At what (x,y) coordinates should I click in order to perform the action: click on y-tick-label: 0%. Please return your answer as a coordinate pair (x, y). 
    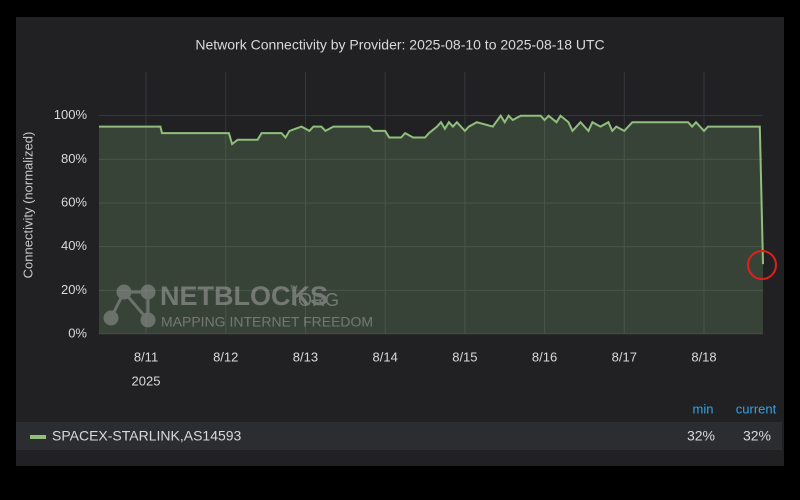
    Looking at the image, I should click on (77, 332).